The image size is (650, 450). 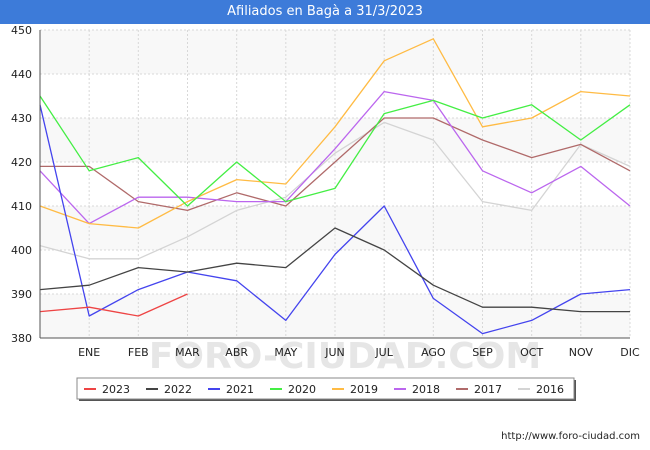 I want to click on legend-box, so click(x=325, y=388).